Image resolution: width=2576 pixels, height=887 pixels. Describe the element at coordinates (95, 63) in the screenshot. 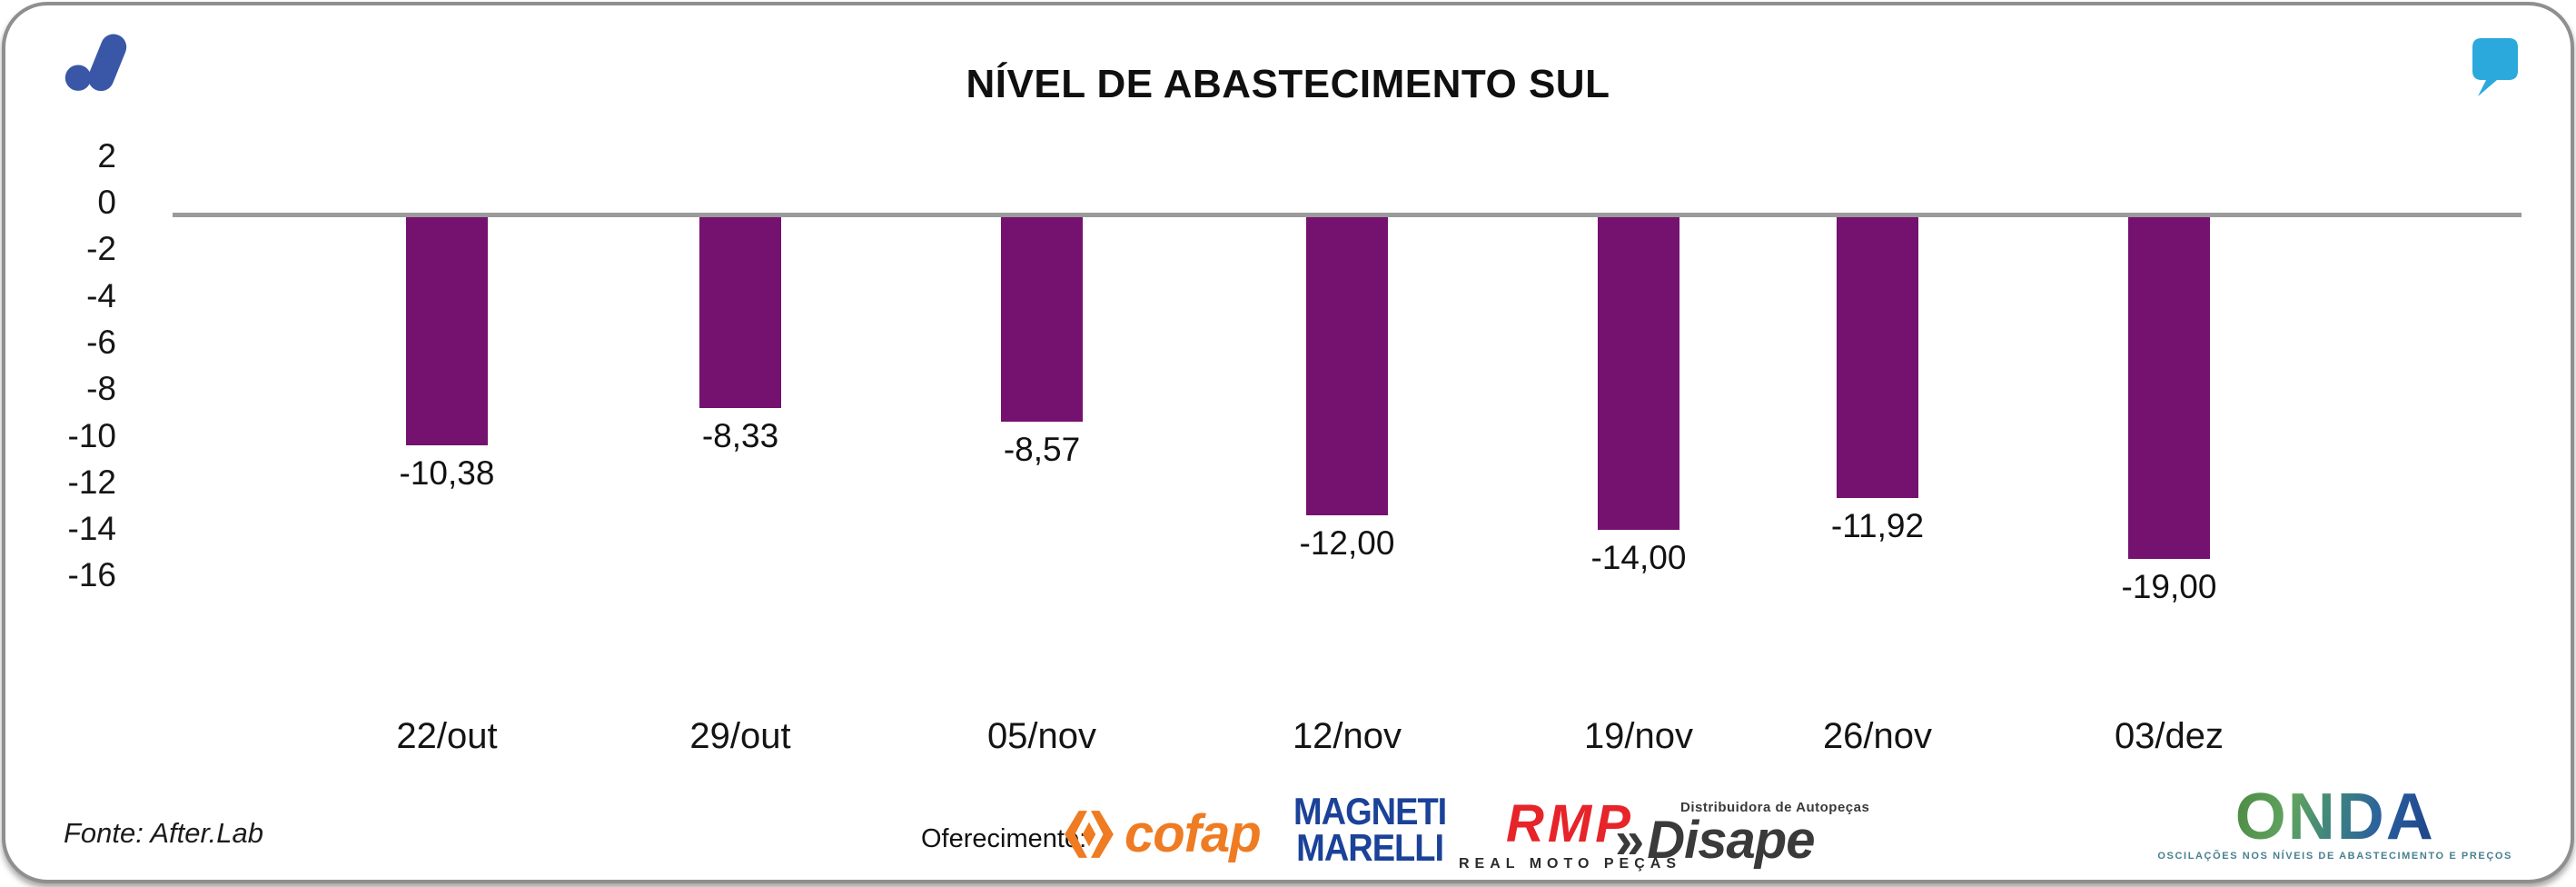

I see `afterlab-logo-icon` at that location.